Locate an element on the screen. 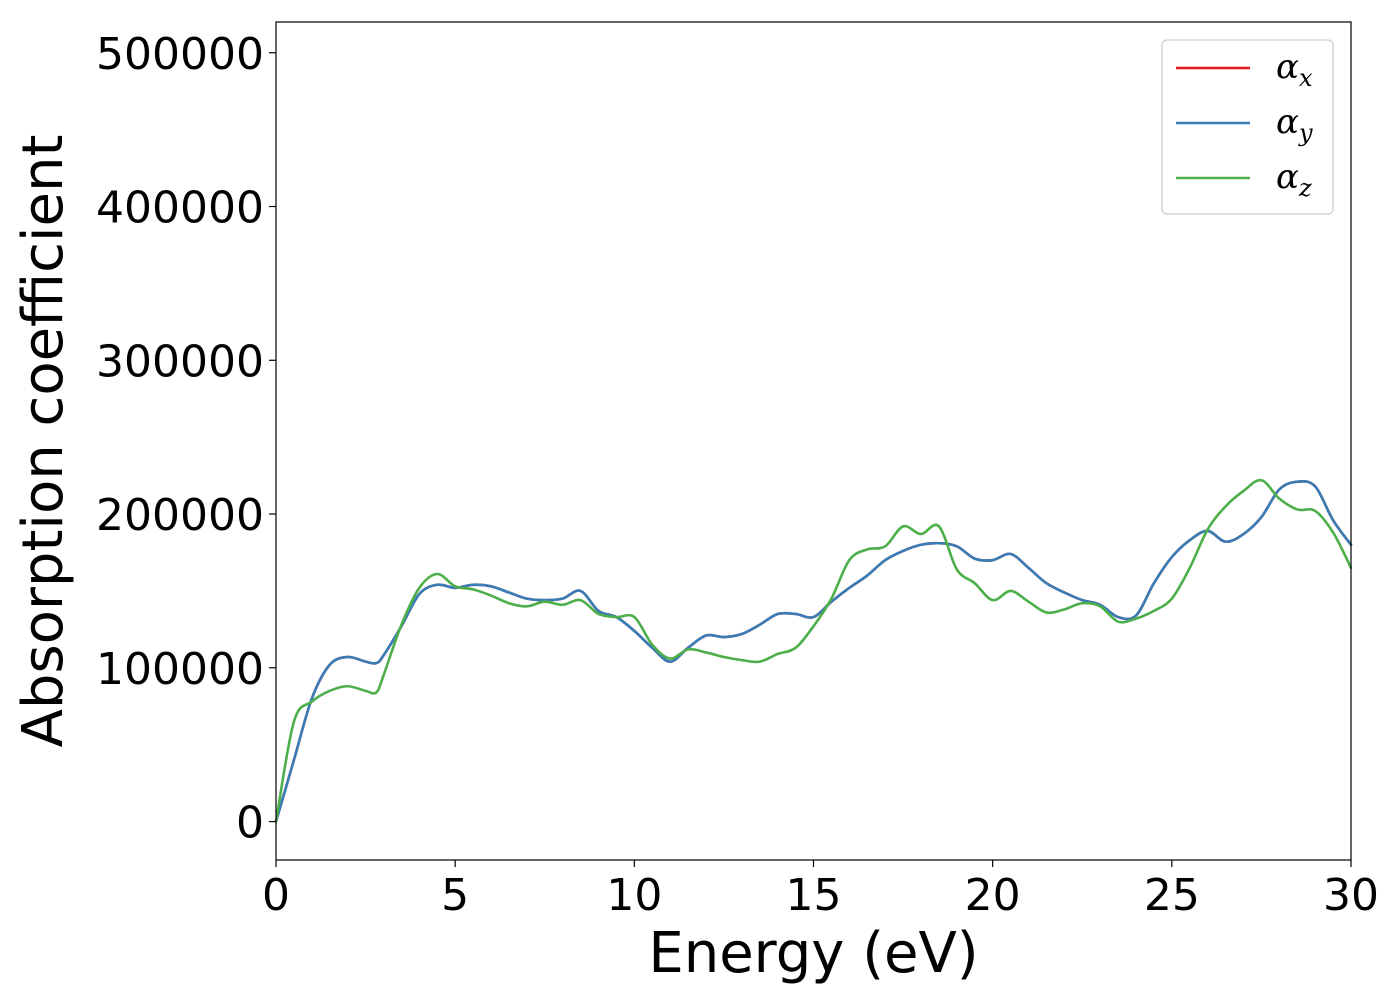  y-axis-label: Absorption coefficient is located at coordinates (43, 441).